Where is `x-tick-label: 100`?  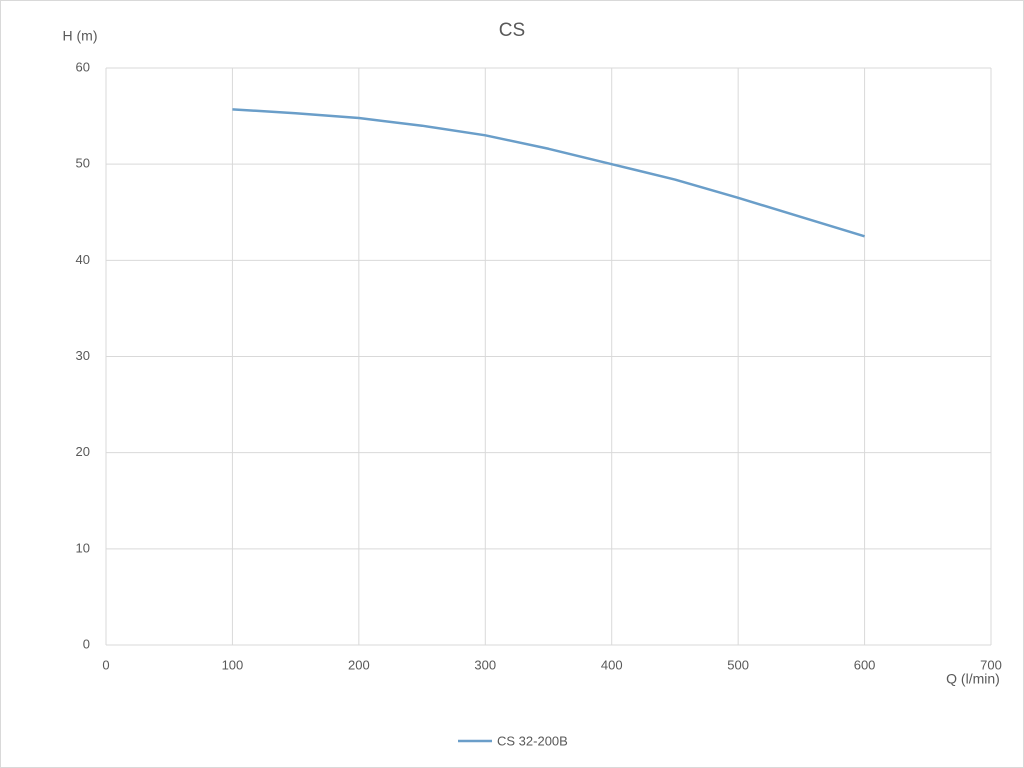 x-tick-label: 100 is located at coordinates (233, 664).